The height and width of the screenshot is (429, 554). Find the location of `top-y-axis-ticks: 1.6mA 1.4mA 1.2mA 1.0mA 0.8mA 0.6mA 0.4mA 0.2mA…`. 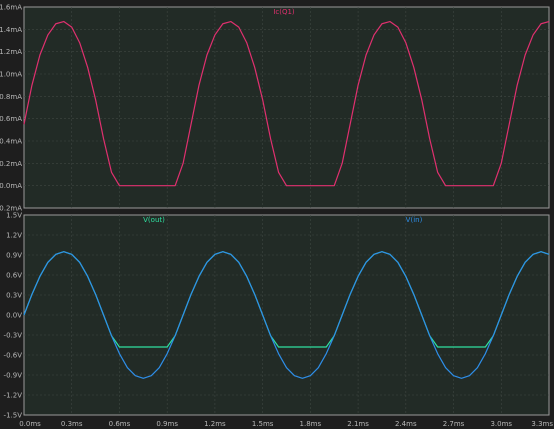

top-y-axis-ticks: 1.6mA 1.4mA 1.2mA 1.0mA 0.8mA 0.6mA 0.4mA 0.2mA… is located at coordinates (11, 108).